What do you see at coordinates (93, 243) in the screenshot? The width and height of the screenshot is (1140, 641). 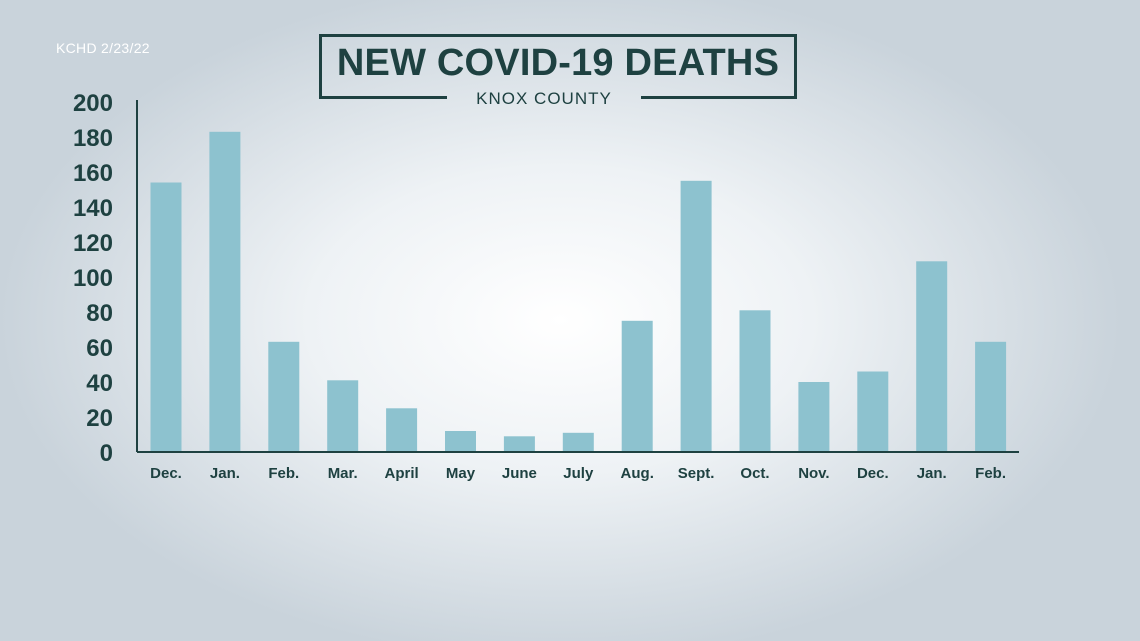 I see `y-tick-label: 120` at bounding box center [93, 243].